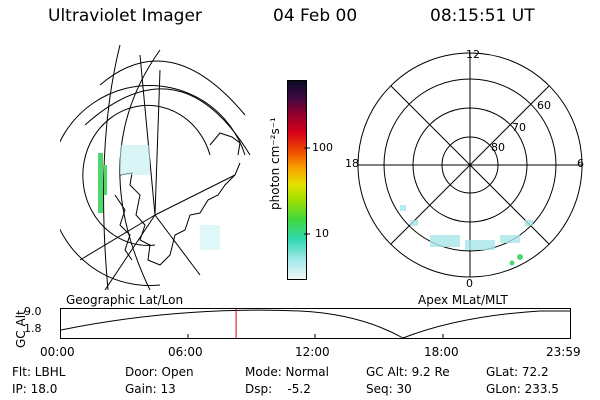 This screenshot has height=400, width=600. I want to click on colorbar-unit-label: photon cm⁻²s⁻¹, so click(275, 163).